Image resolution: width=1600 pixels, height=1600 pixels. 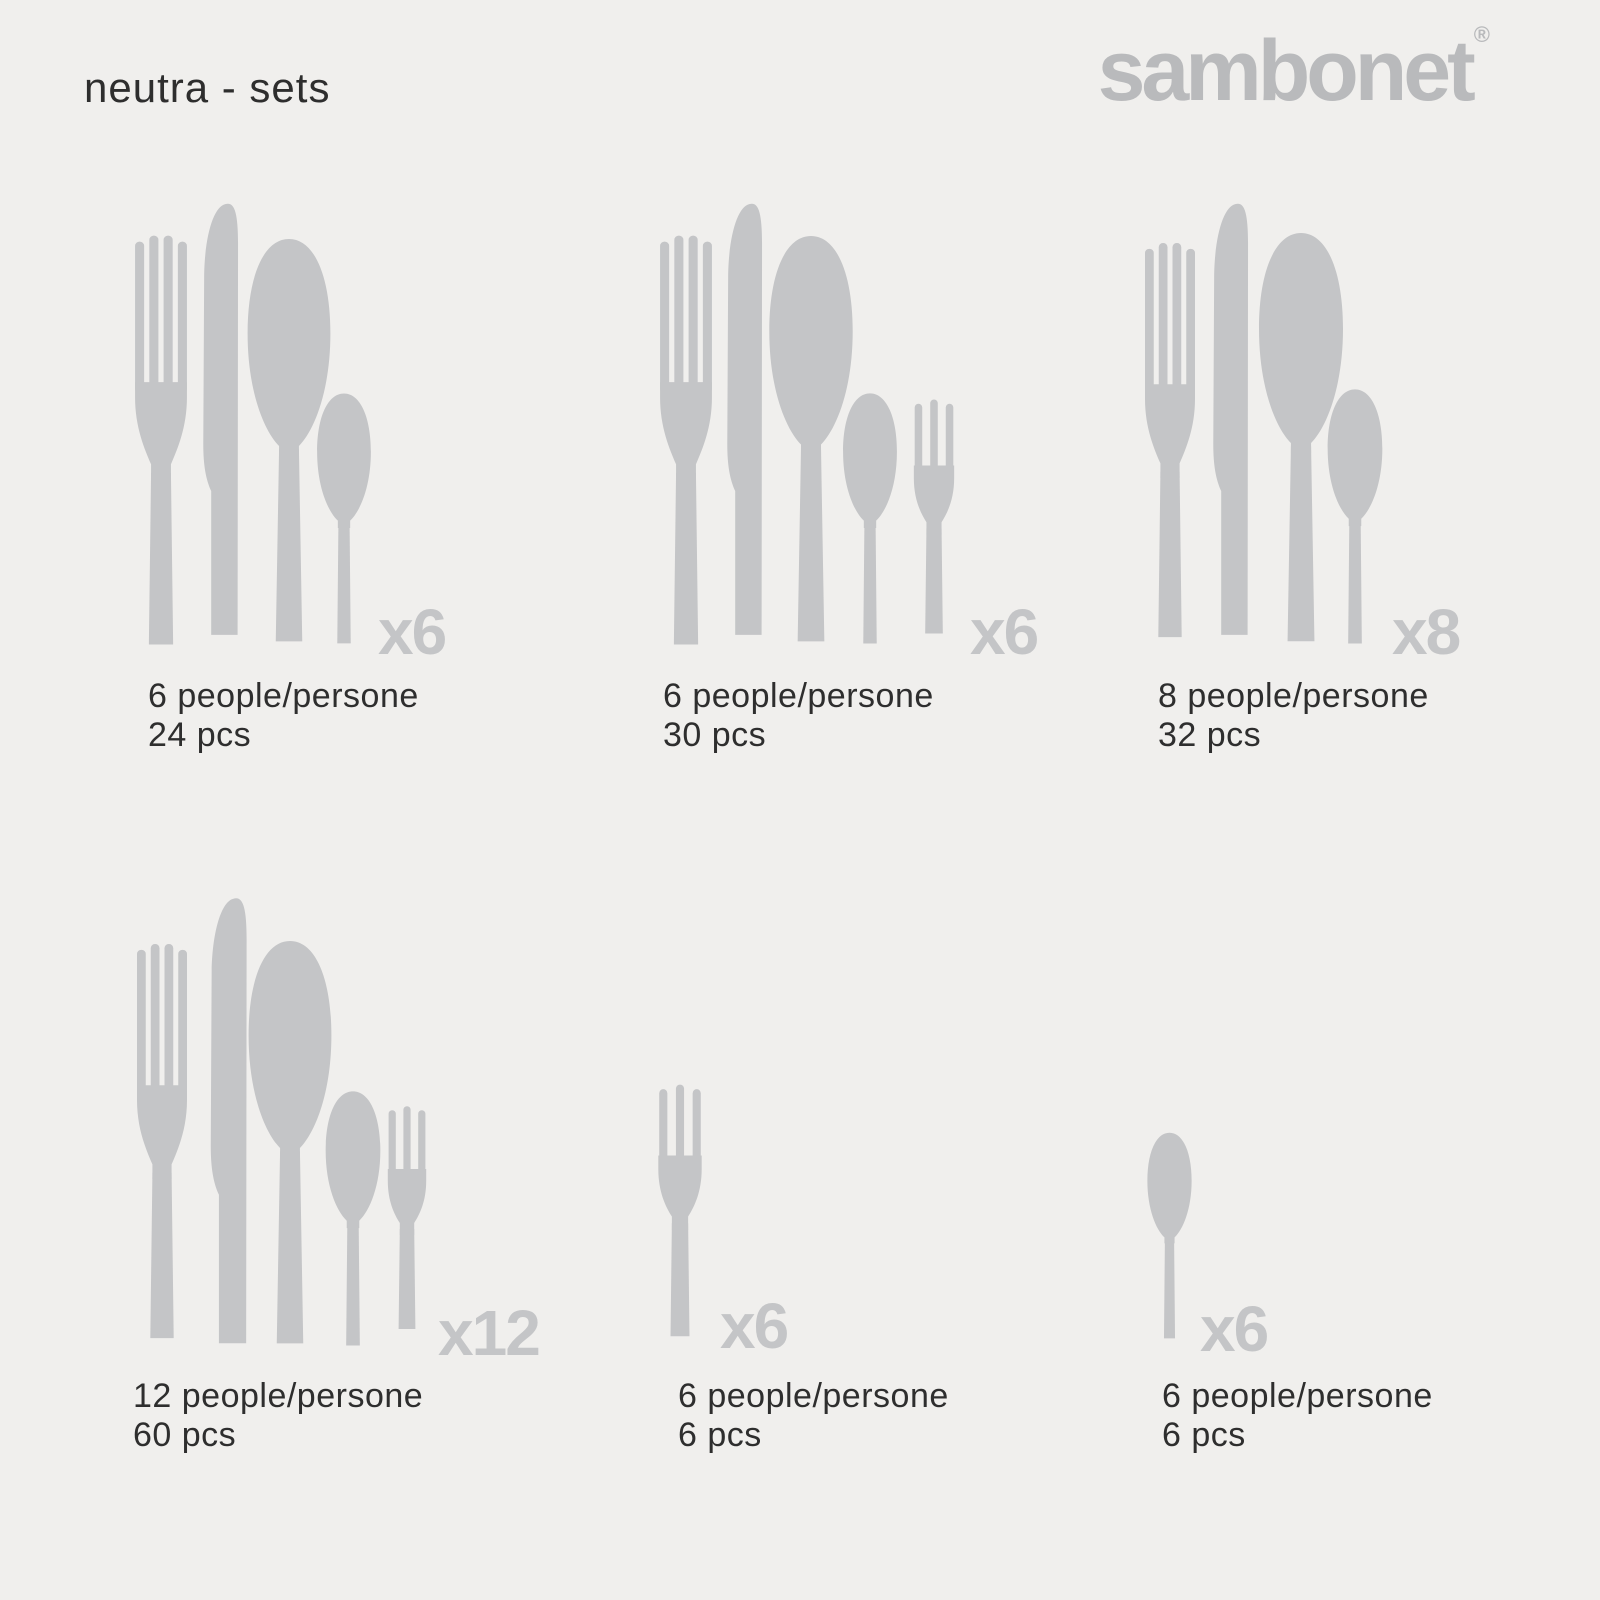 What do you see at coordinates (185, 1435) in the screenshot?
I see `caption-pieces: 60 pcs` at bounding box center [185, 1435].